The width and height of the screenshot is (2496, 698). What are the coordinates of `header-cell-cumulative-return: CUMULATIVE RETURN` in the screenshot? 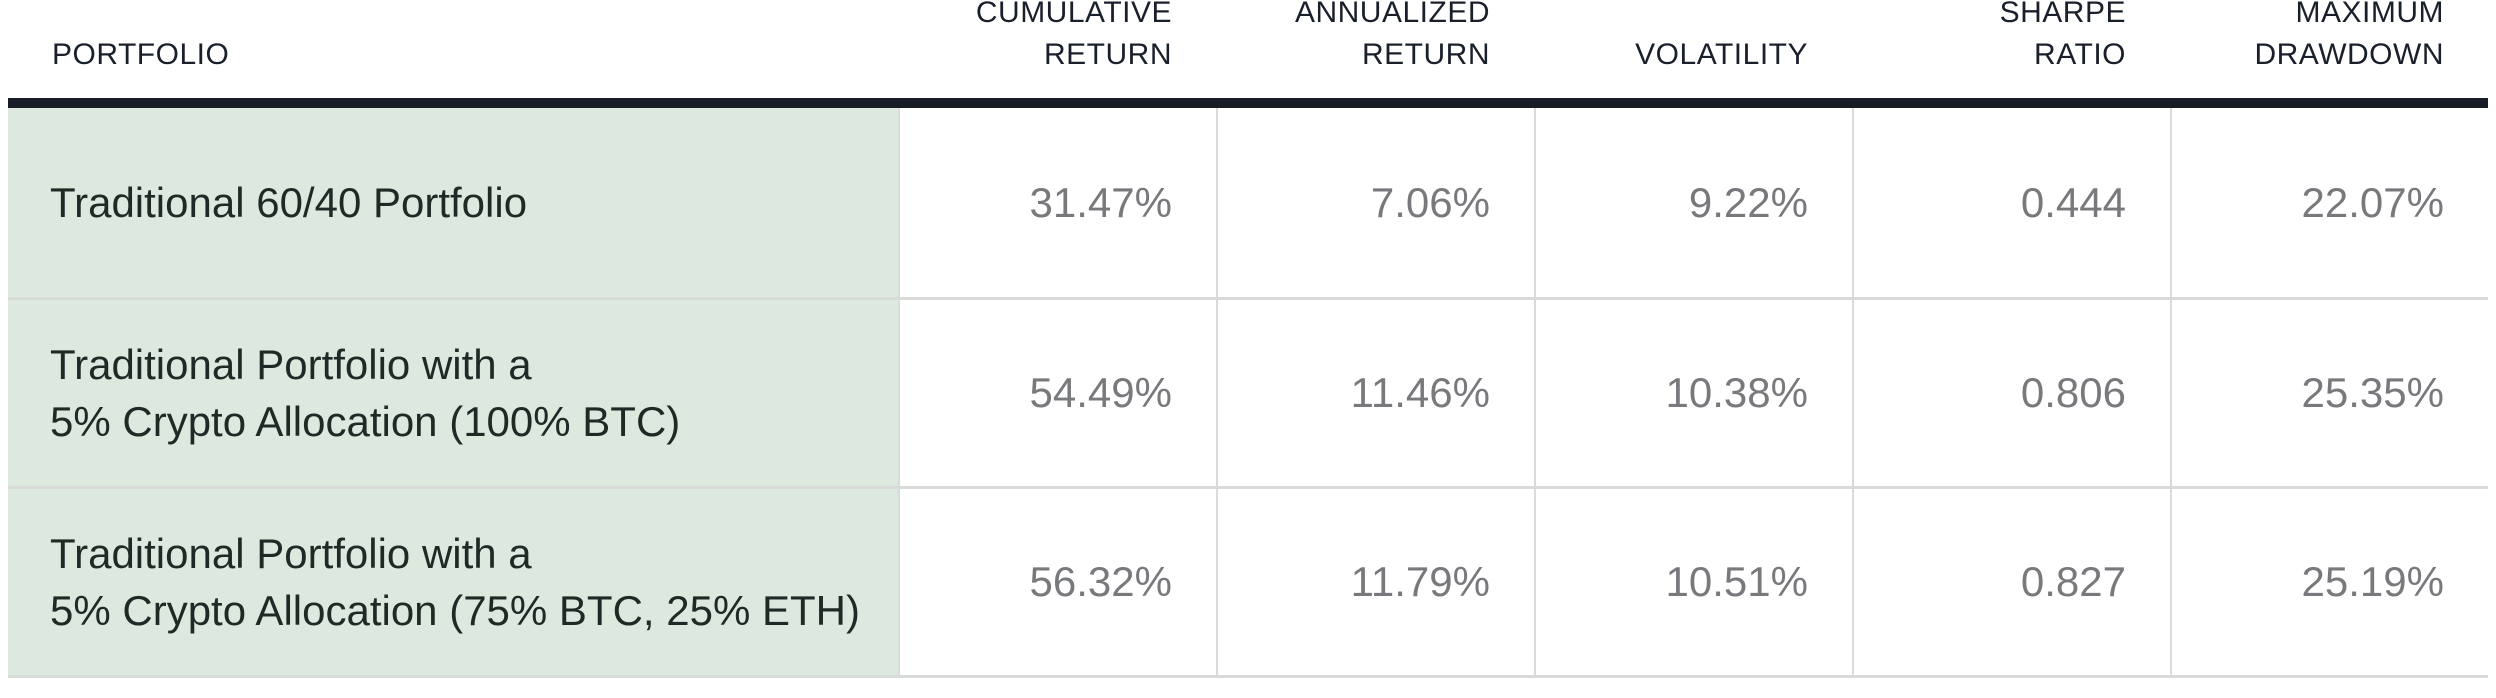 It's located at (1057, 49).